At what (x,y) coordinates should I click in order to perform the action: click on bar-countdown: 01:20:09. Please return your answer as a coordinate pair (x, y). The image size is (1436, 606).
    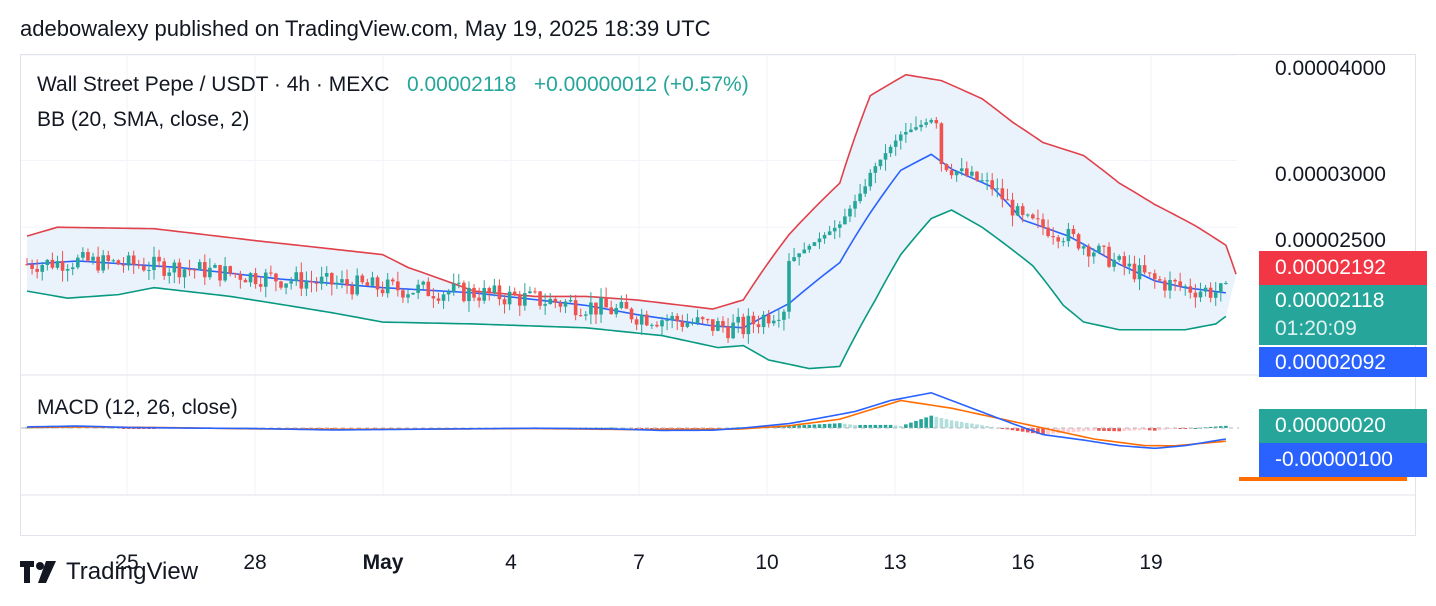
    Looking at the image, I should click on (1316, 328).